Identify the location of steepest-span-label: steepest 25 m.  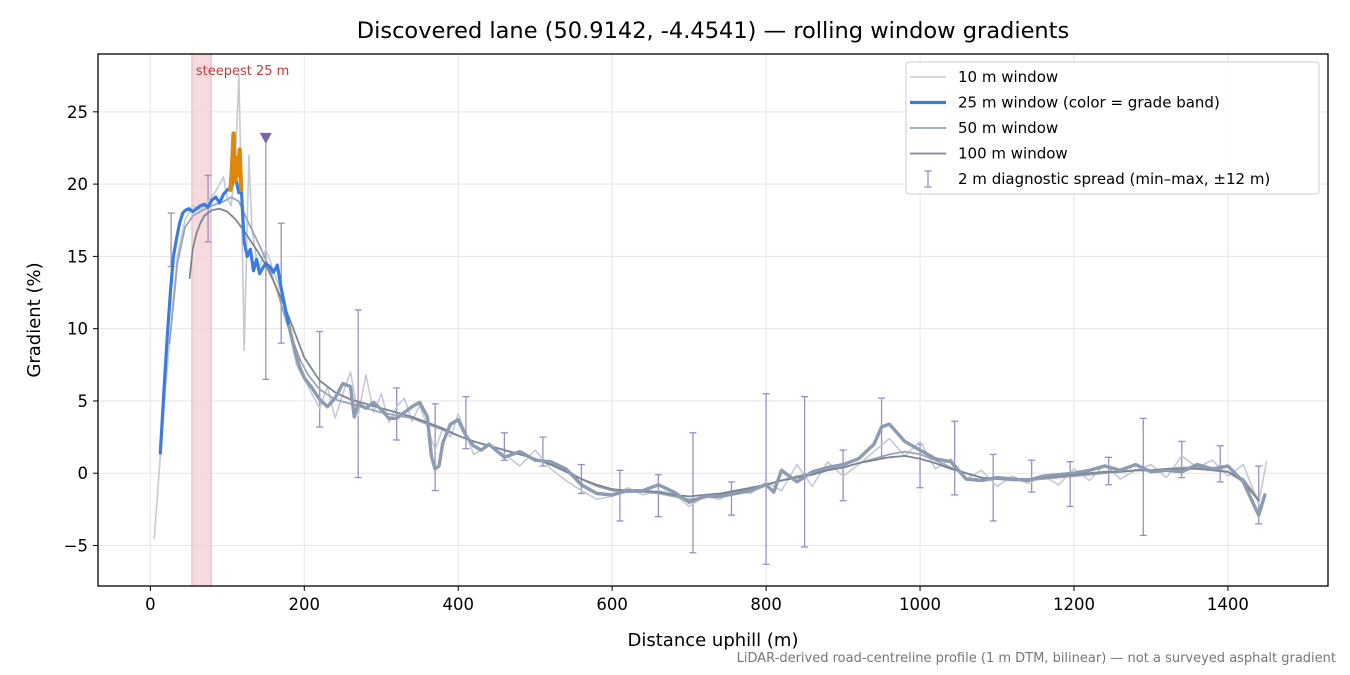
(242, 71).